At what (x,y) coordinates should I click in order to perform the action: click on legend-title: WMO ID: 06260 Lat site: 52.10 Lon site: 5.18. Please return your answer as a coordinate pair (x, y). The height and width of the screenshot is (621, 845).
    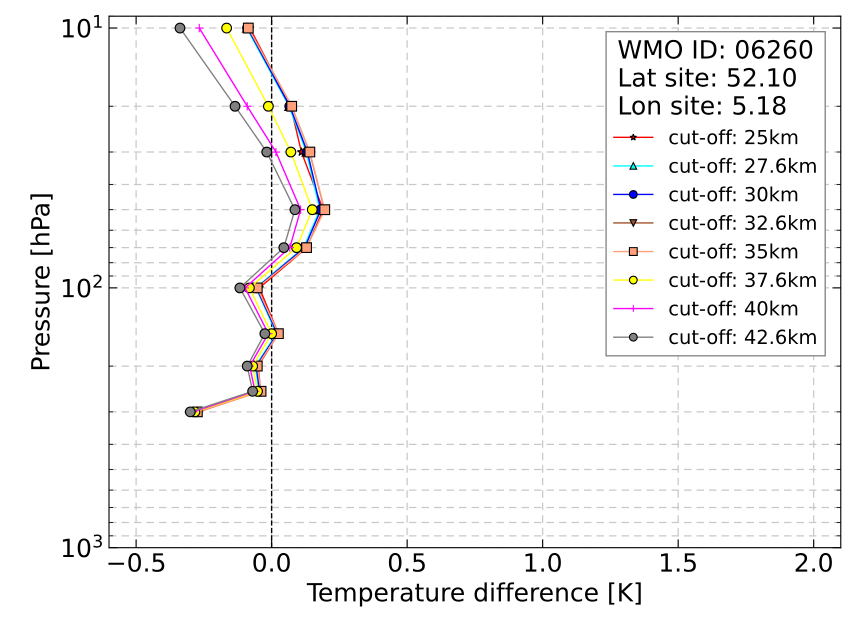
    Looking at the image, I should click on (715, 77).